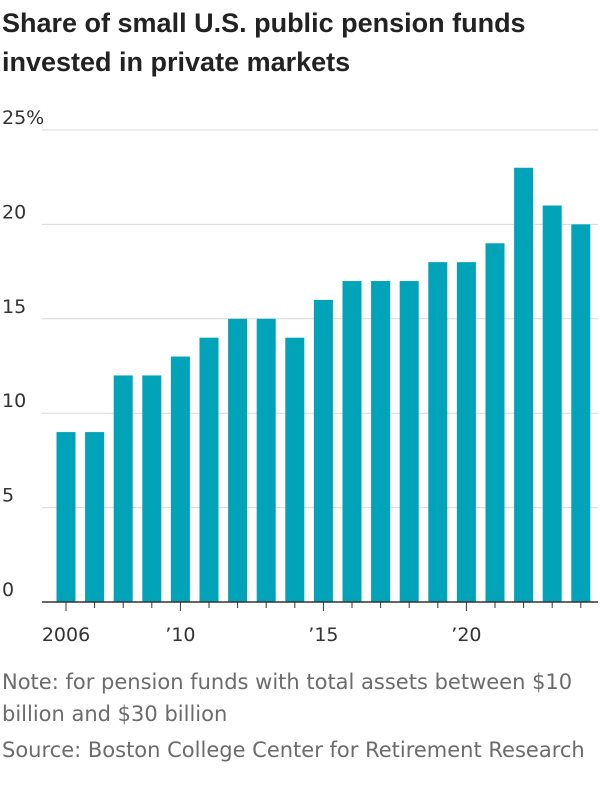  What do you see at coordinates (23, 118) in the screenshot?
I see `y-tick-label: 25%` at bounding box center [23, 118].